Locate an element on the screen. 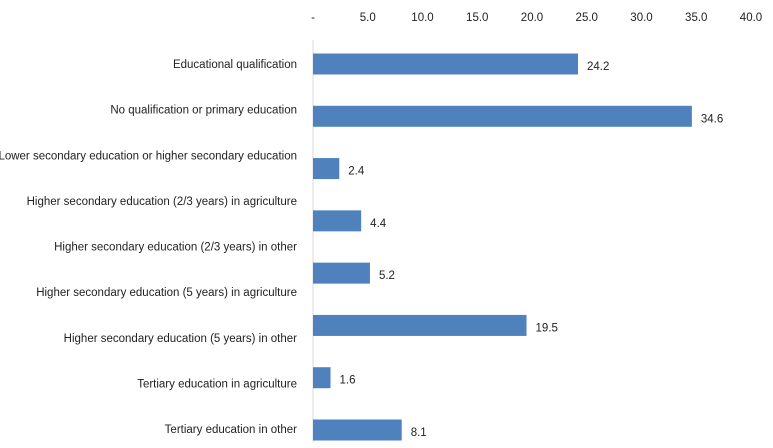  y-tick-label: Educational qualification is located at coordinates (235, 65).